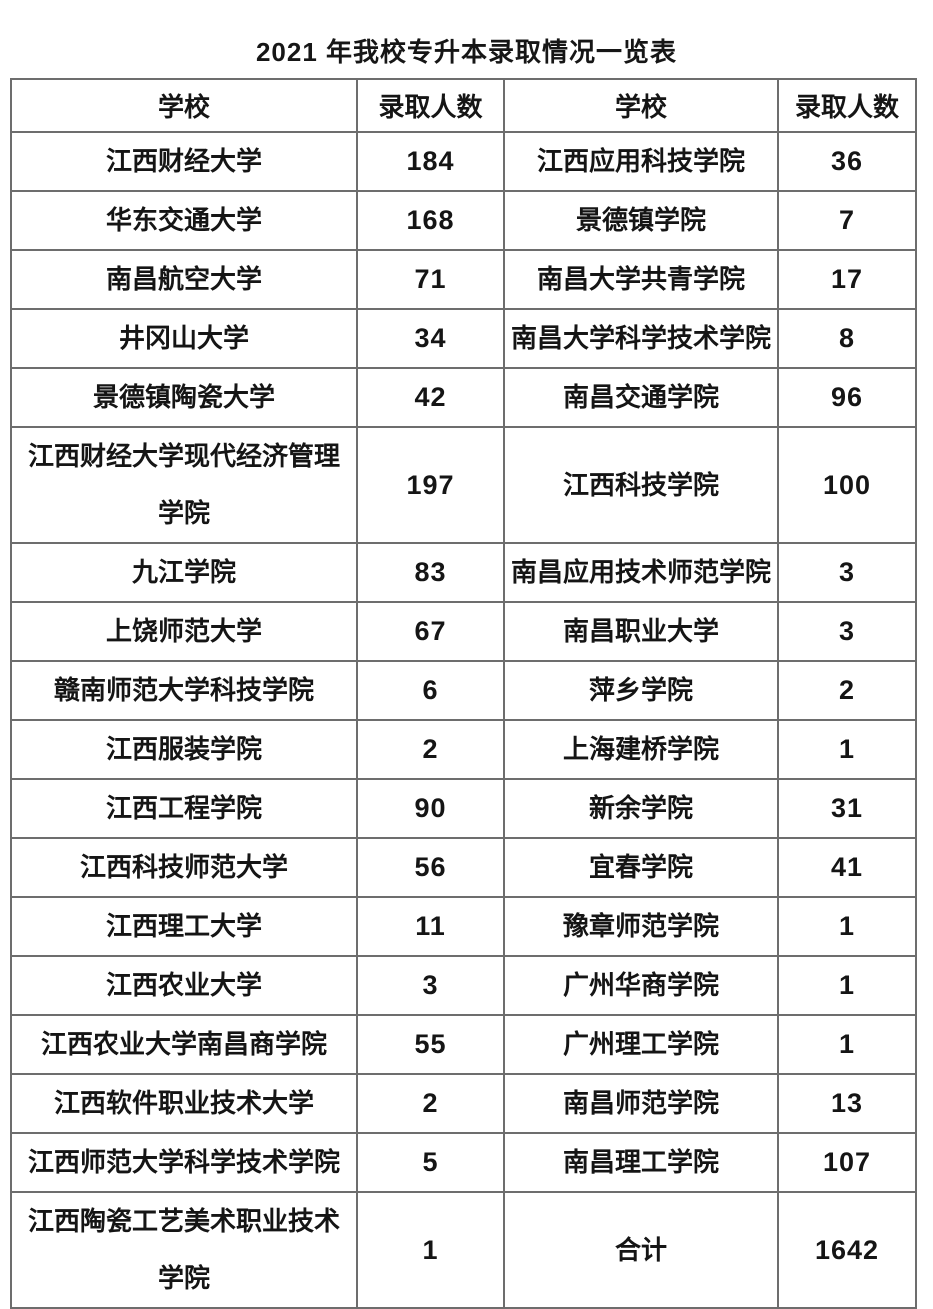 The width and height of the screenshot is (933, 1309). Describe the element at coordinates (430, 572) in the screenshot. I see `admission-count-cell: 83` at that location.